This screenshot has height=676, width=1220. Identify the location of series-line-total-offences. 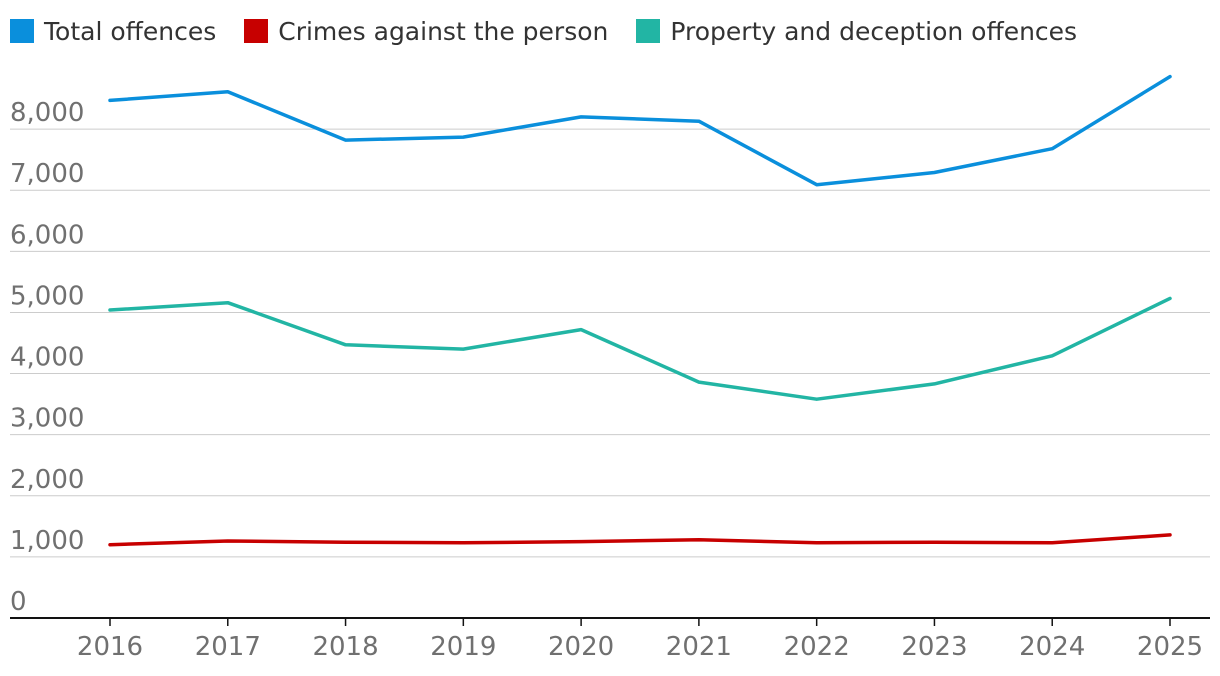
(640, 130).